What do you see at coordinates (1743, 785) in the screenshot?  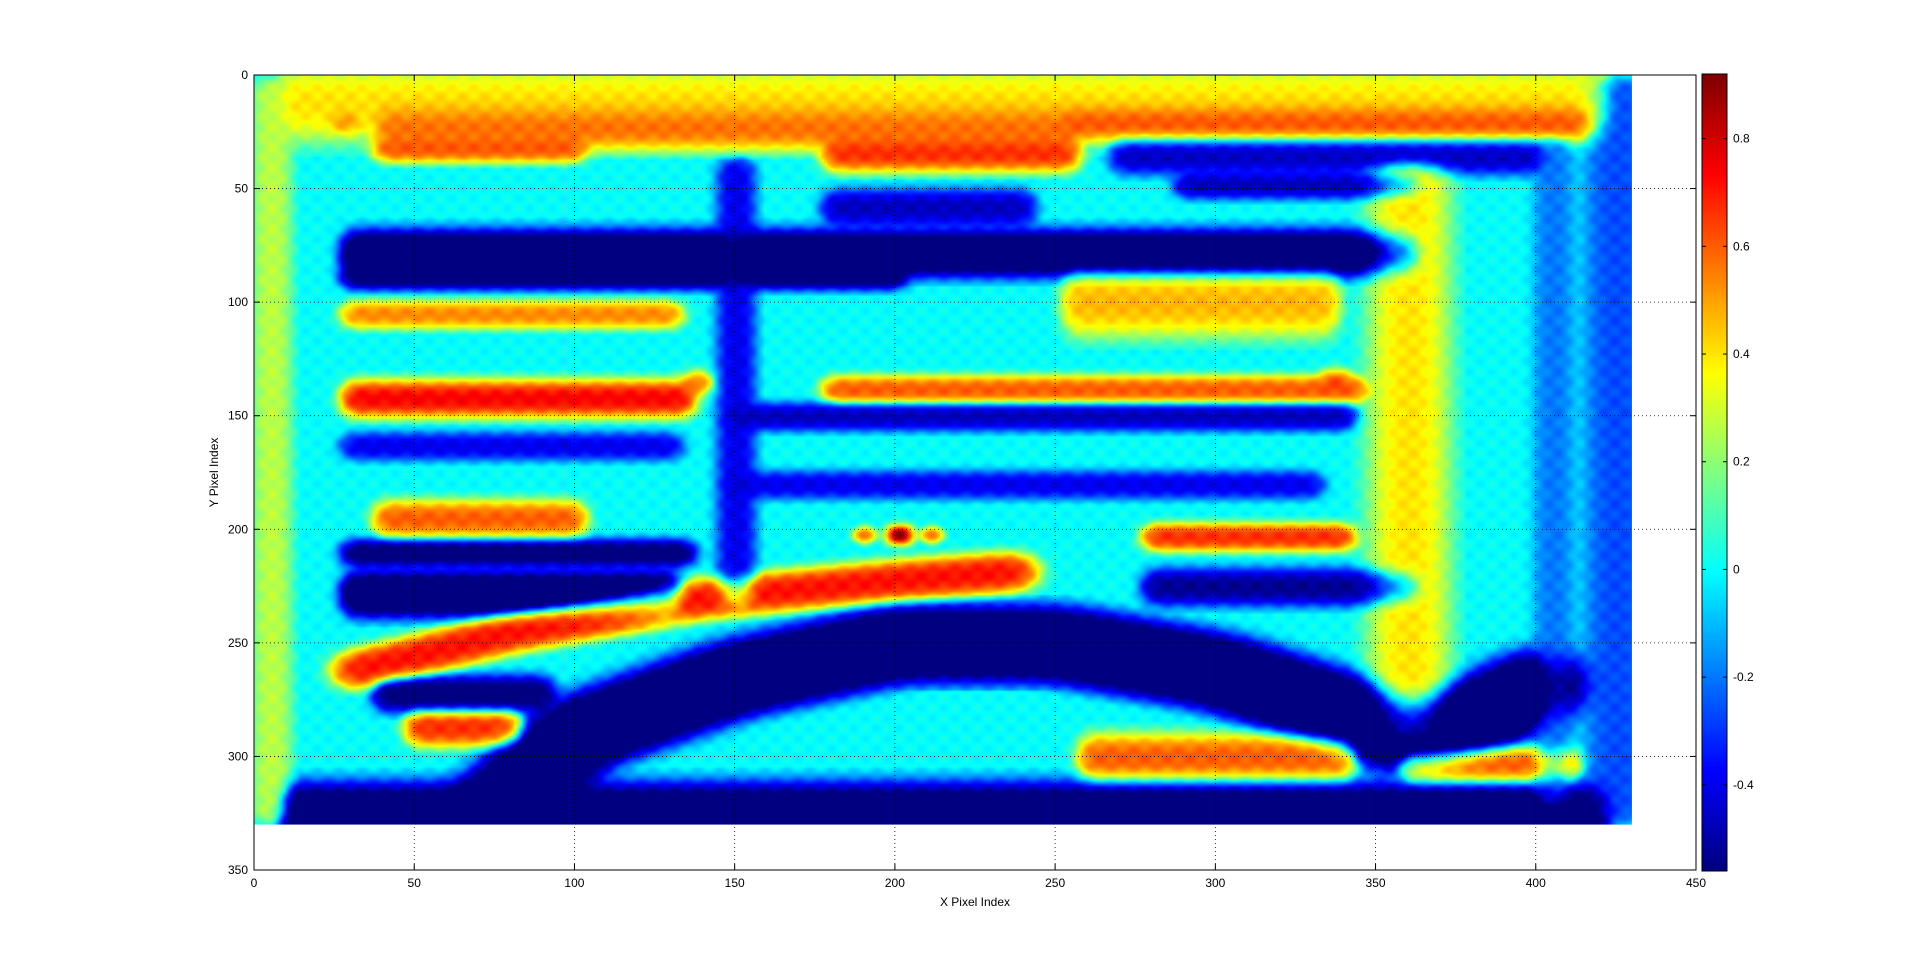 I see `colorbar-tick-label: -0.4` at bounding box center [1743, 785].